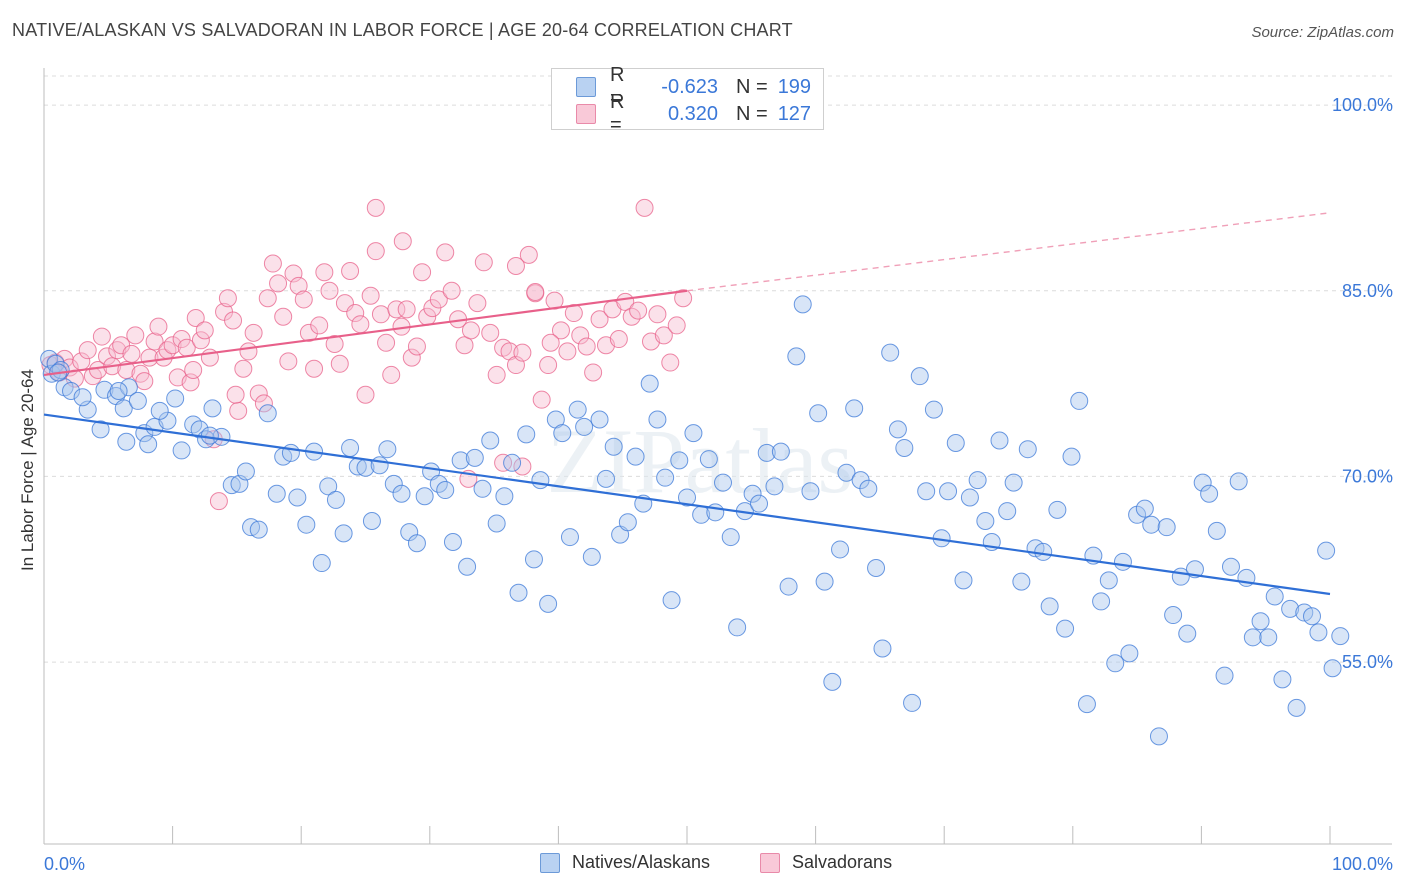  What do you see at coordinates (617, 113) in the screenshot?
I see `r-label: R =` at bounding box center [617, 113].